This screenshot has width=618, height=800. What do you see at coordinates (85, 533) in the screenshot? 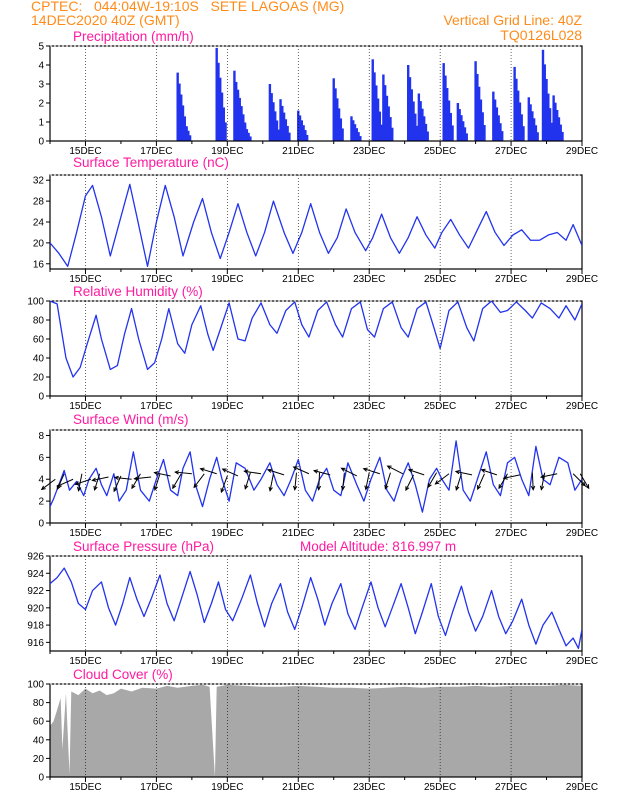
I see `x-tick-label: 15DEC` at bounding box center [85, 533].